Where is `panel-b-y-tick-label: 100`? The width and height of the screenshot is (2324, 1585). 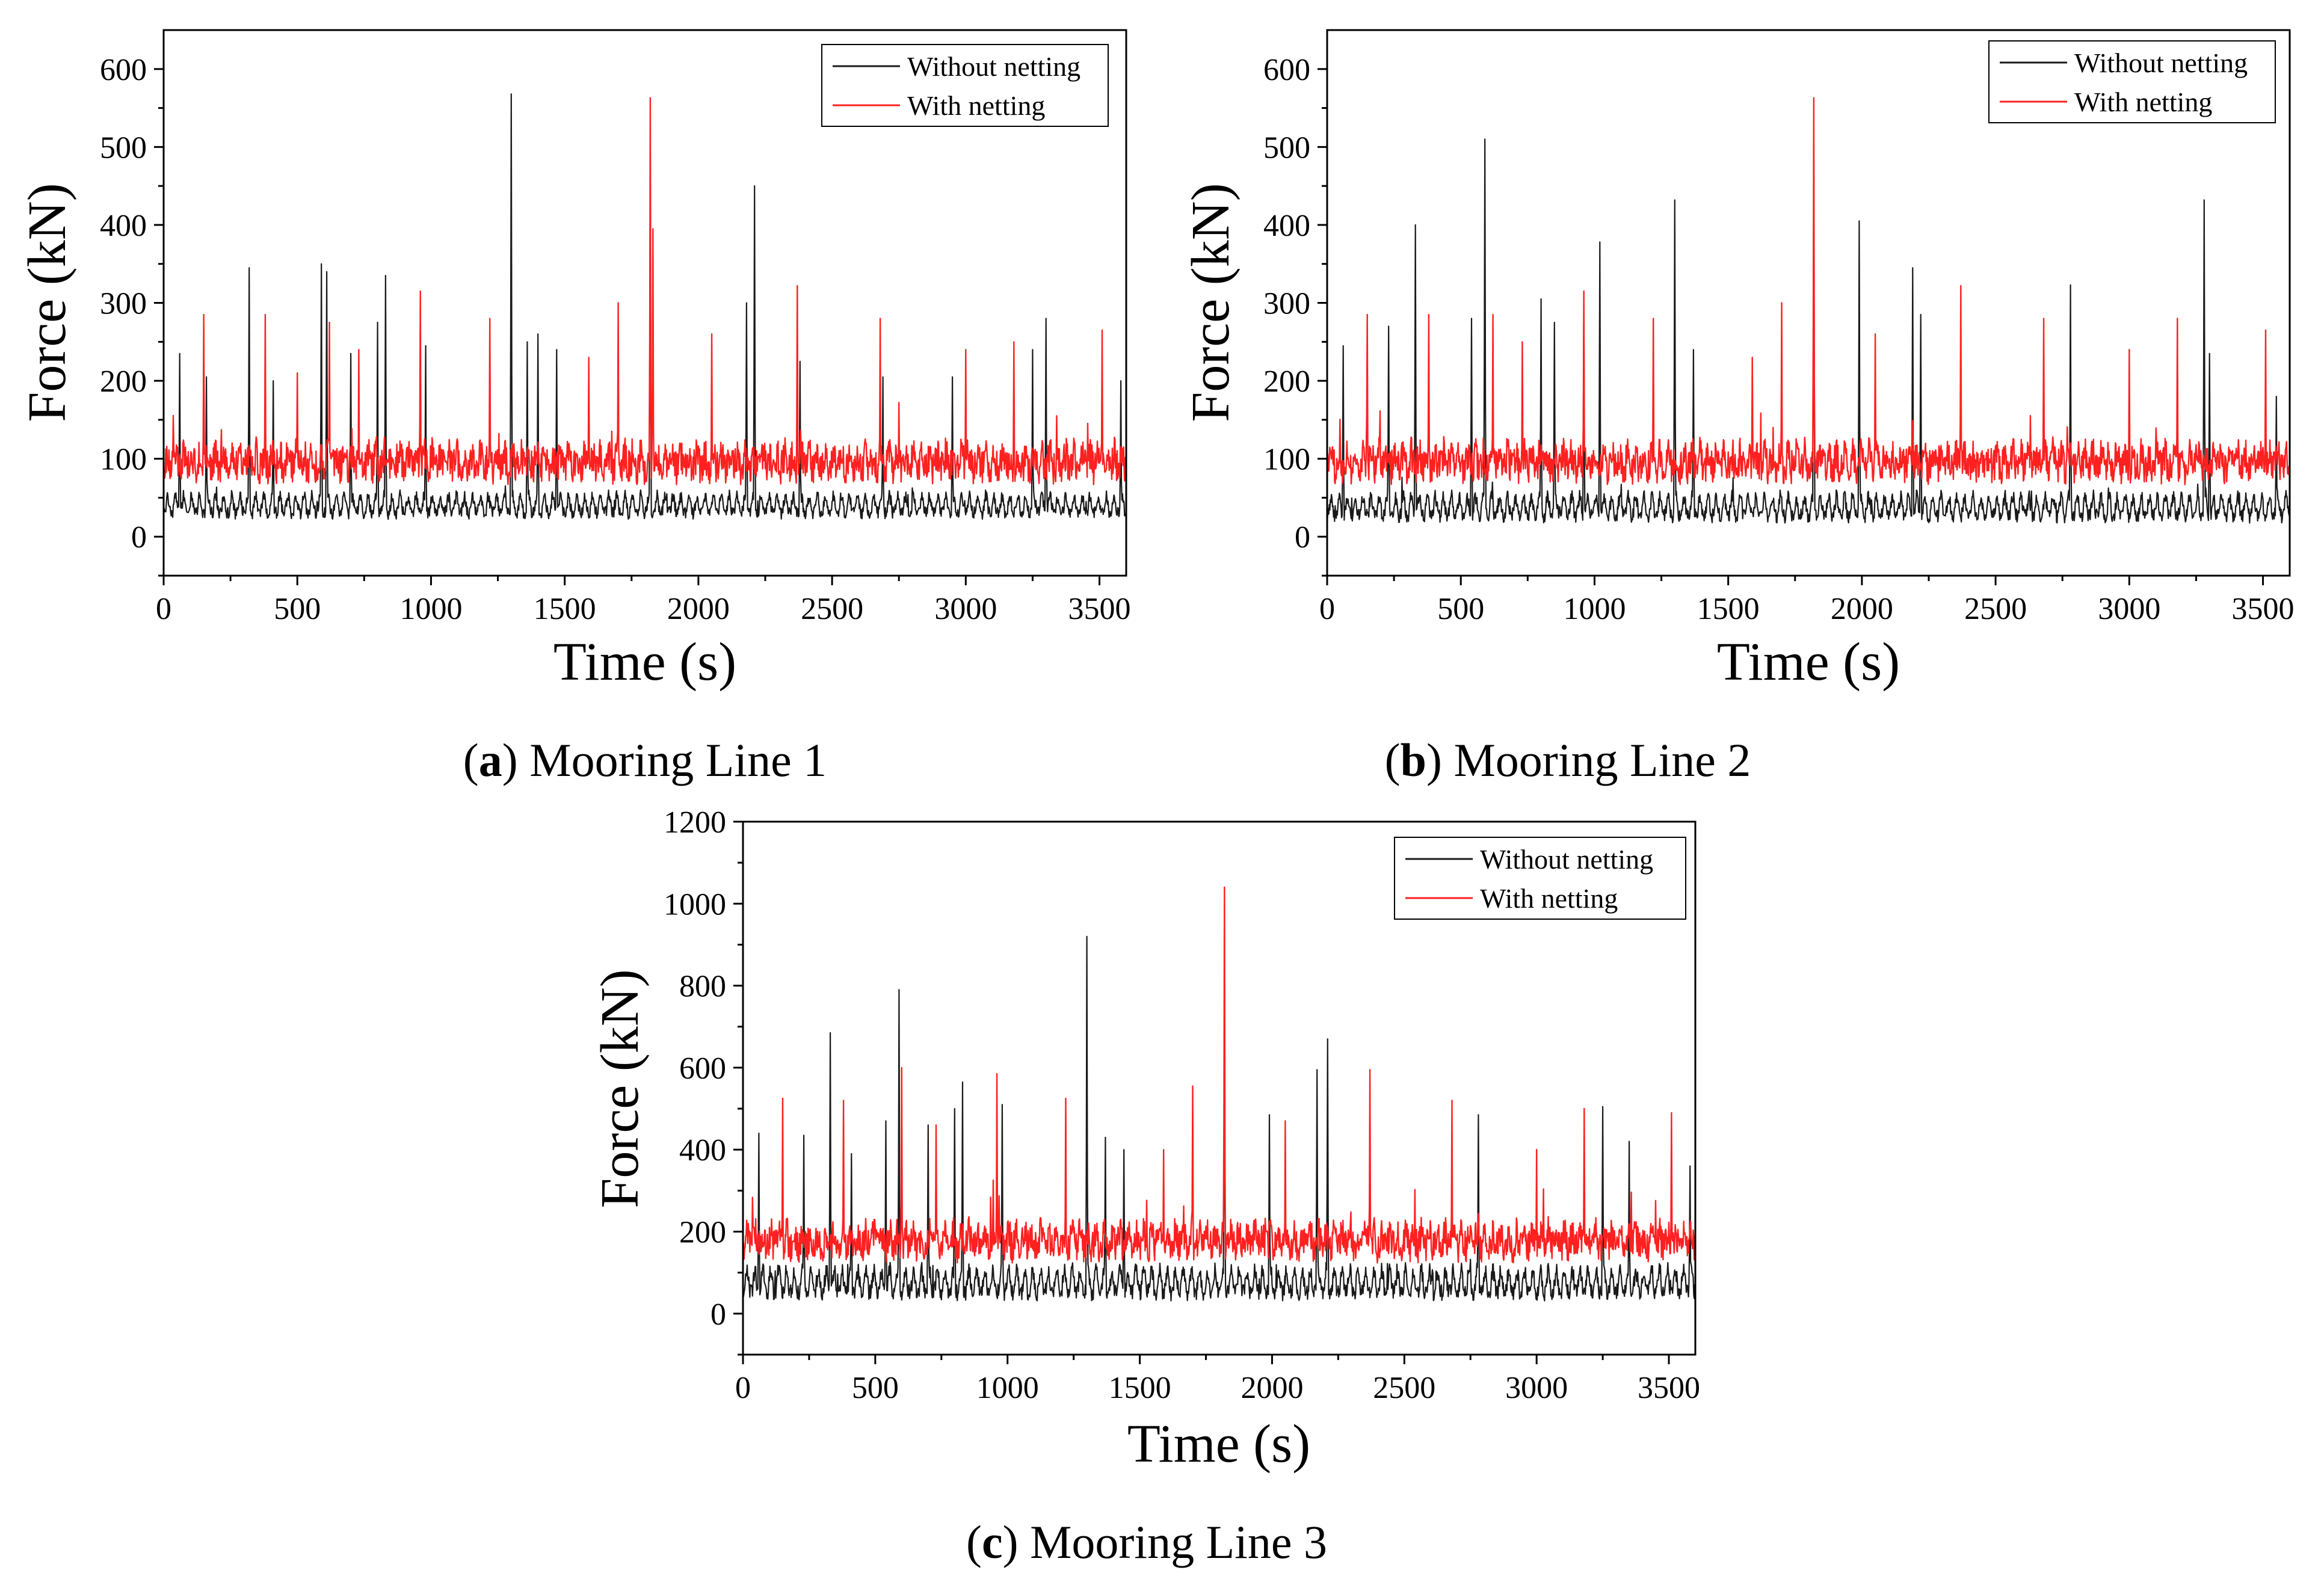 panel-b-y-tick-label: 100 is located at coordinates (1286, 460).